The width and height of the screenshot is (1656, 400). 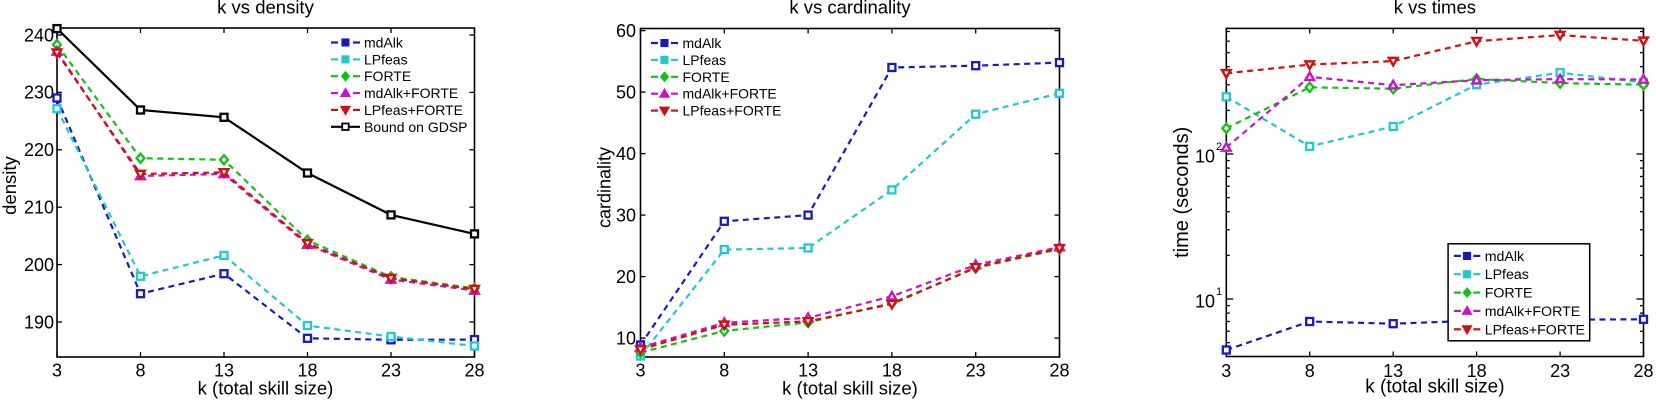 I want to click on svg-text: 230, so click(x=39, y=93).